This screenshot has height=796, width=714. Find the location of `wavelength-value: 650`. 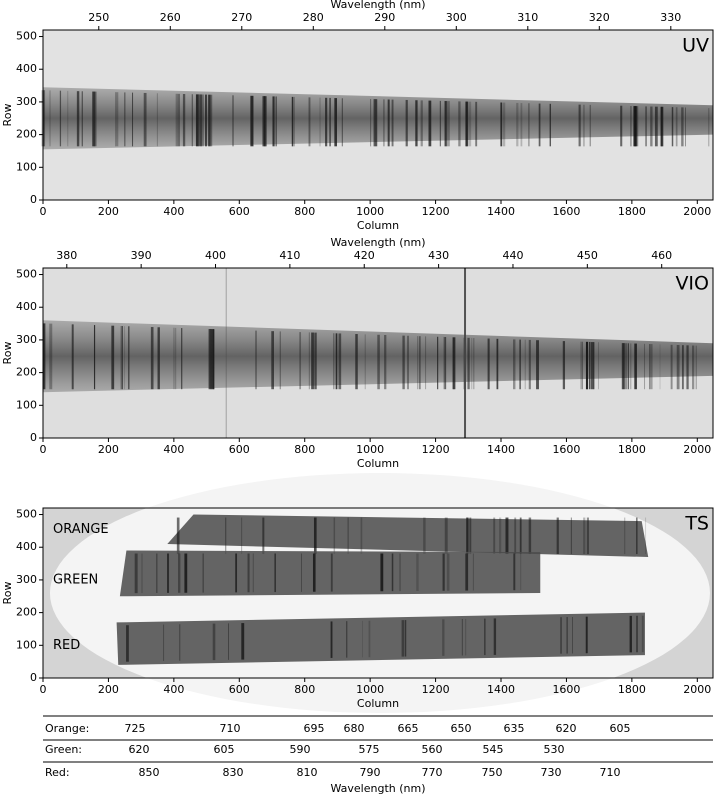

wavelength-value: 650 is located at coordinates (461, 728).